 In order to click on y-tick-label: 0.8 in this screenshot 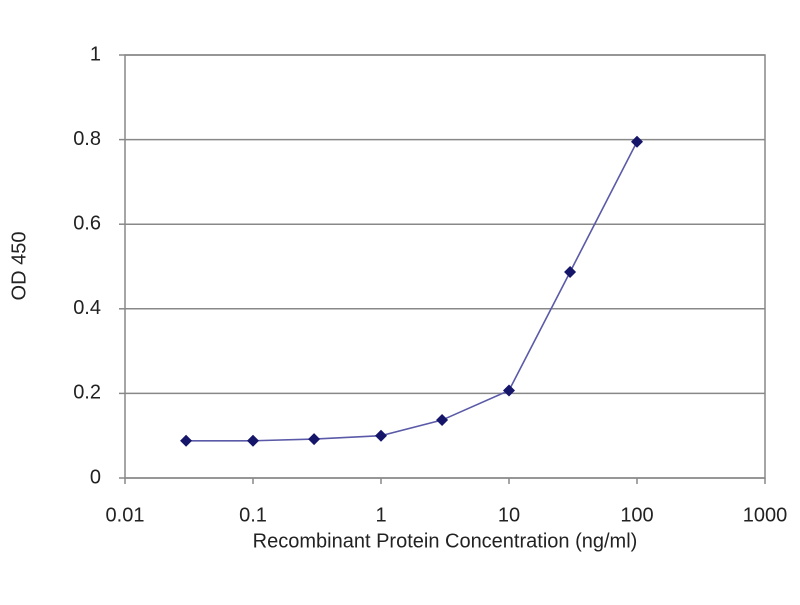, I will do `click(87, 139)`.